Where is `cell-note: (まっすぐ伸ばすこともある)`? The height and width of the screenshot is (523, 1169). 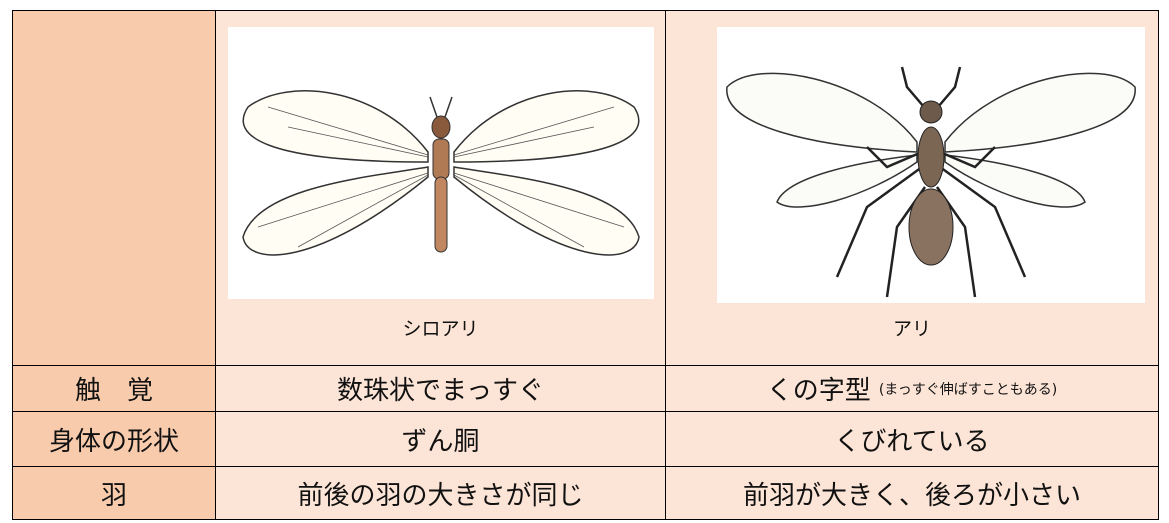 cell-note: (まっすぐ伸ばすこともある) is located at coordinates (968, 389).